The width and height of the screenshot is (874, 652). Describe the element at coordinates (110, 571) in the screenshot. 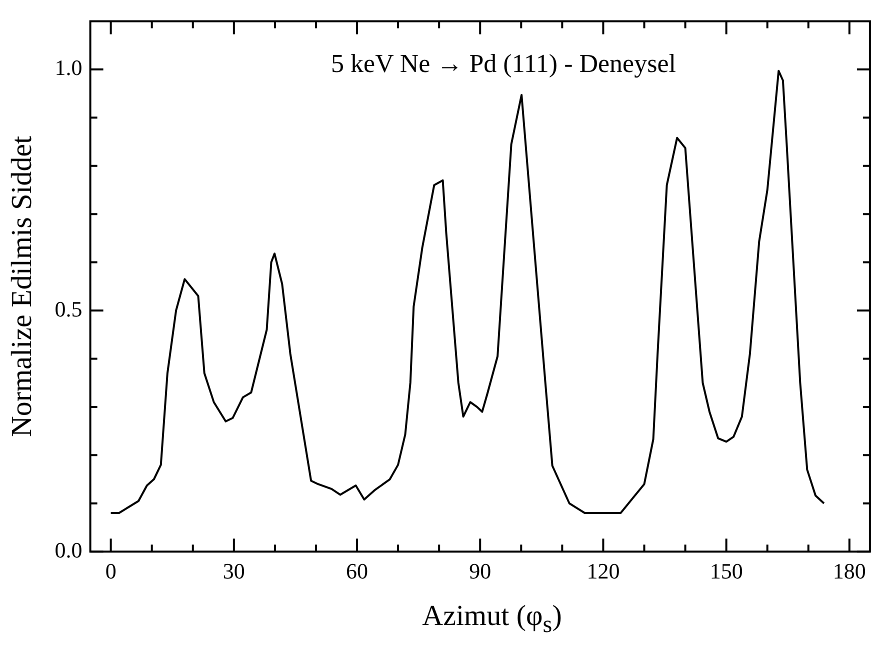

I see `x-tick-label: 0` at that location.